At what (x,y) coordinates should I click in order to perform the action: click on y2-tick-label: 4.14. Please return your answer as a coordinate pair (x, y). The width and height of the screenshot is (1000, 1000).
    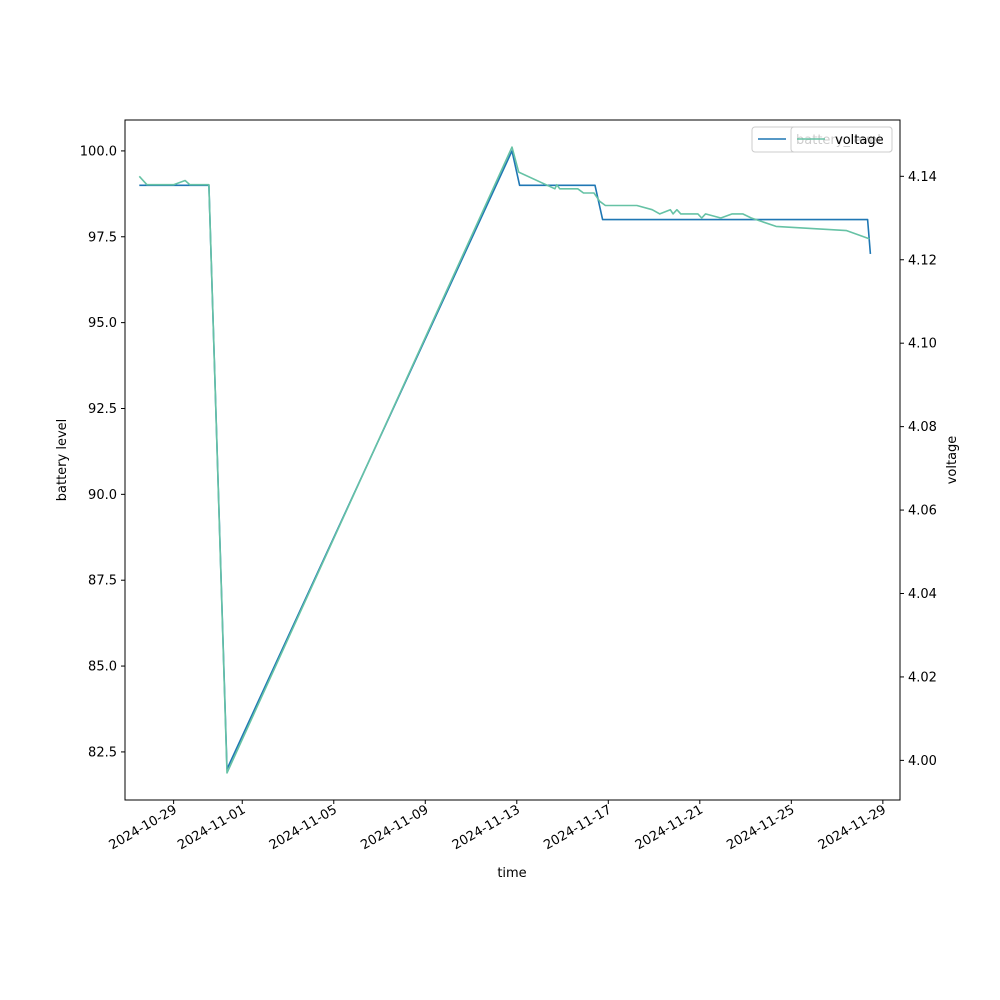
    Looking at the image, I should click on (922, 177).